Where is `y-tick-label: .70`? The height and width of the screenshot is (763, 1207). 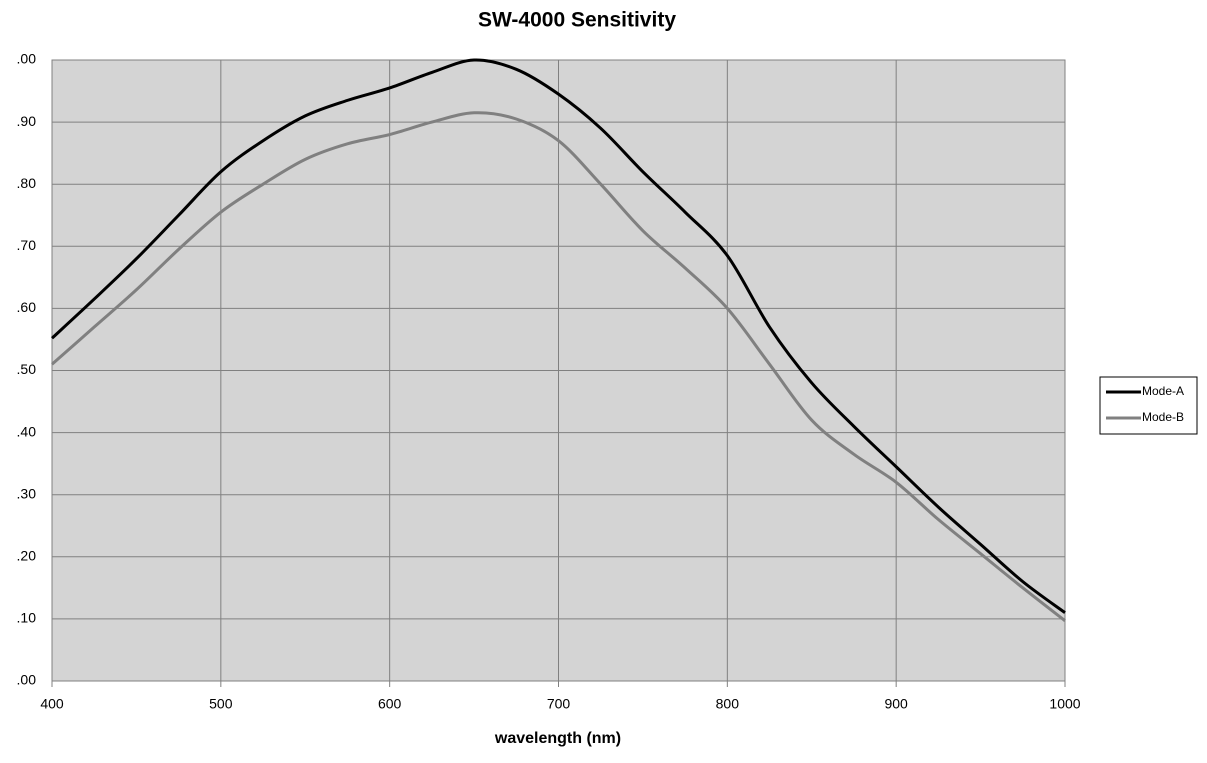
y-tick-label: .70 is located at coordinates (27, 245).